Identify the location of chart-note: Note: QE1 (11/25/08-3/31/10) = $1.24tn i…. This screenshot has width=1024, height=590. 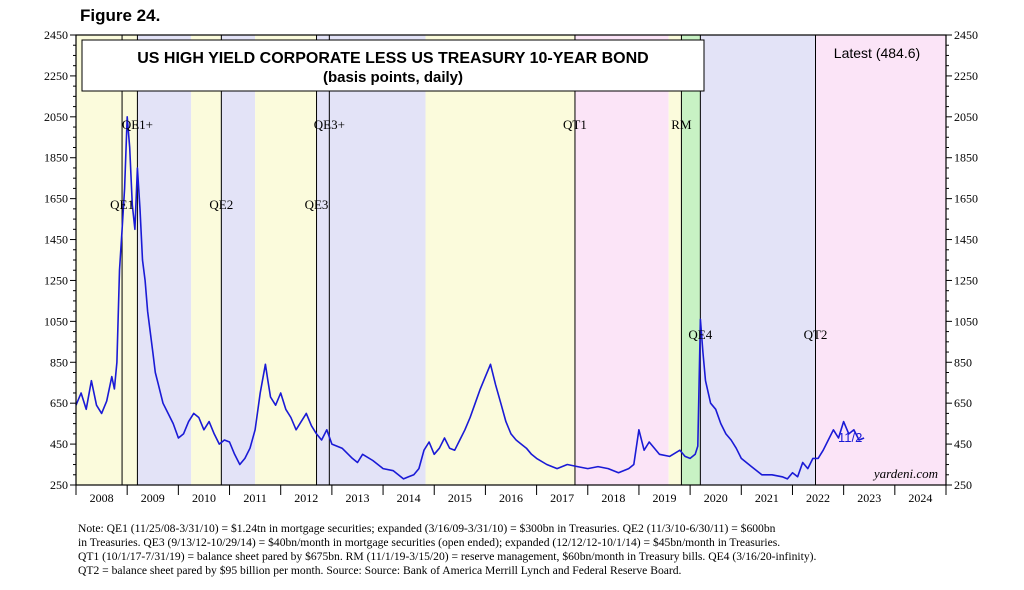
(543, 550).